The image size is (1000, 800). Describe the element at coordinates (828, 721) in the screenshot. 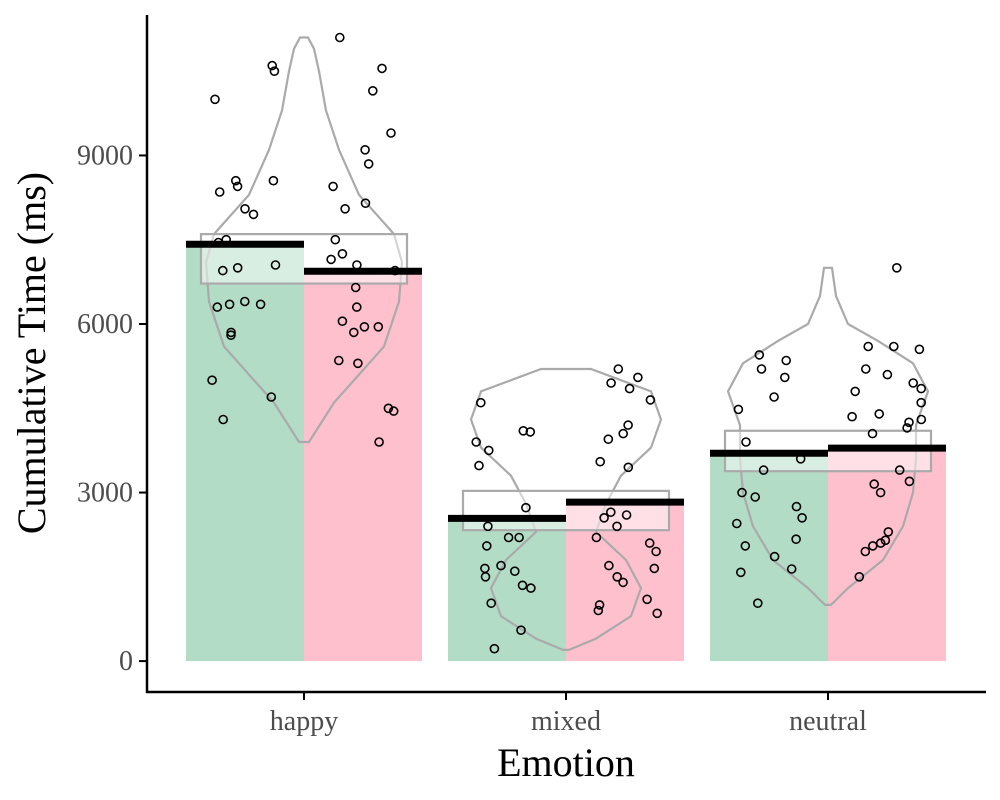

I see `x-tick-label-neutral: neutral` at that location.